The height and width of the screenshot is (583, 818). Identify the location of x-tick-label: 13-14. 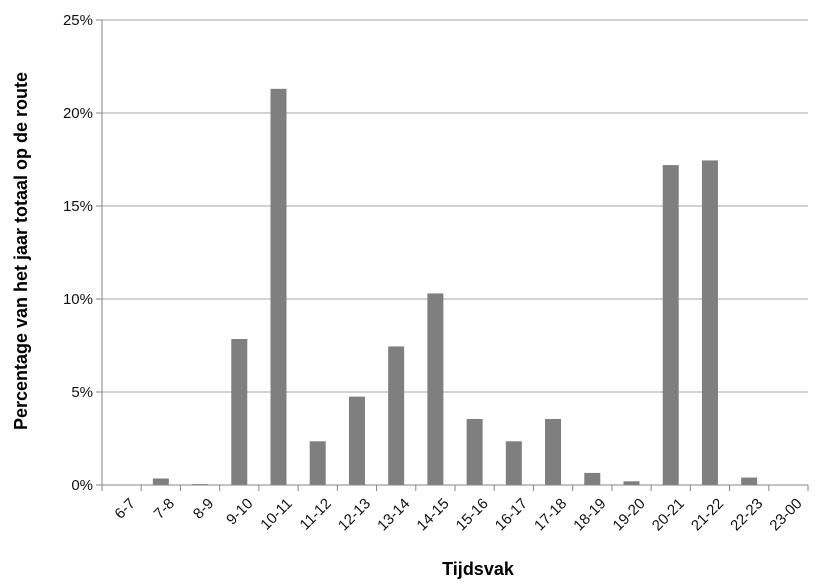
(393, 514).